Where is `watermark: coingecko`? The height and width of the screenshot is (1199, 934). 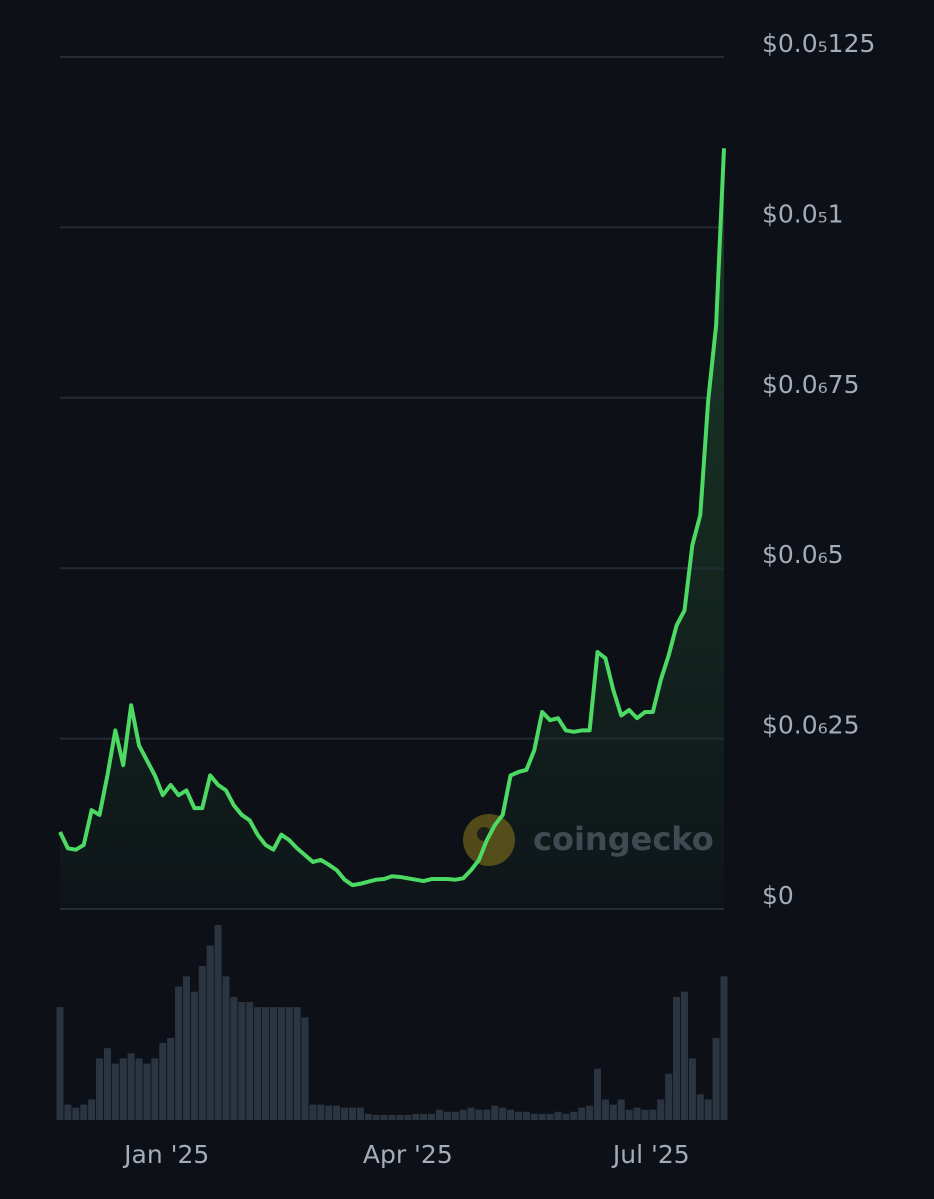 watermark: coingecko is located at coordinates (588, 840).